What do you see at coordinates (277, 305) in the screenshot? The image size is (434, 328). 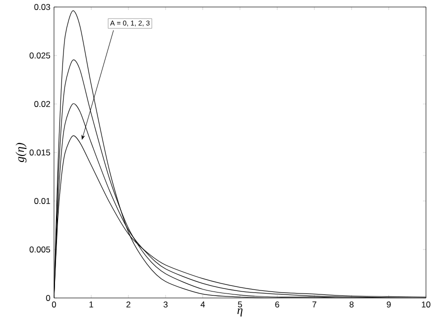 I see `x-tick-label: 6` at bounding box center [277, 305].